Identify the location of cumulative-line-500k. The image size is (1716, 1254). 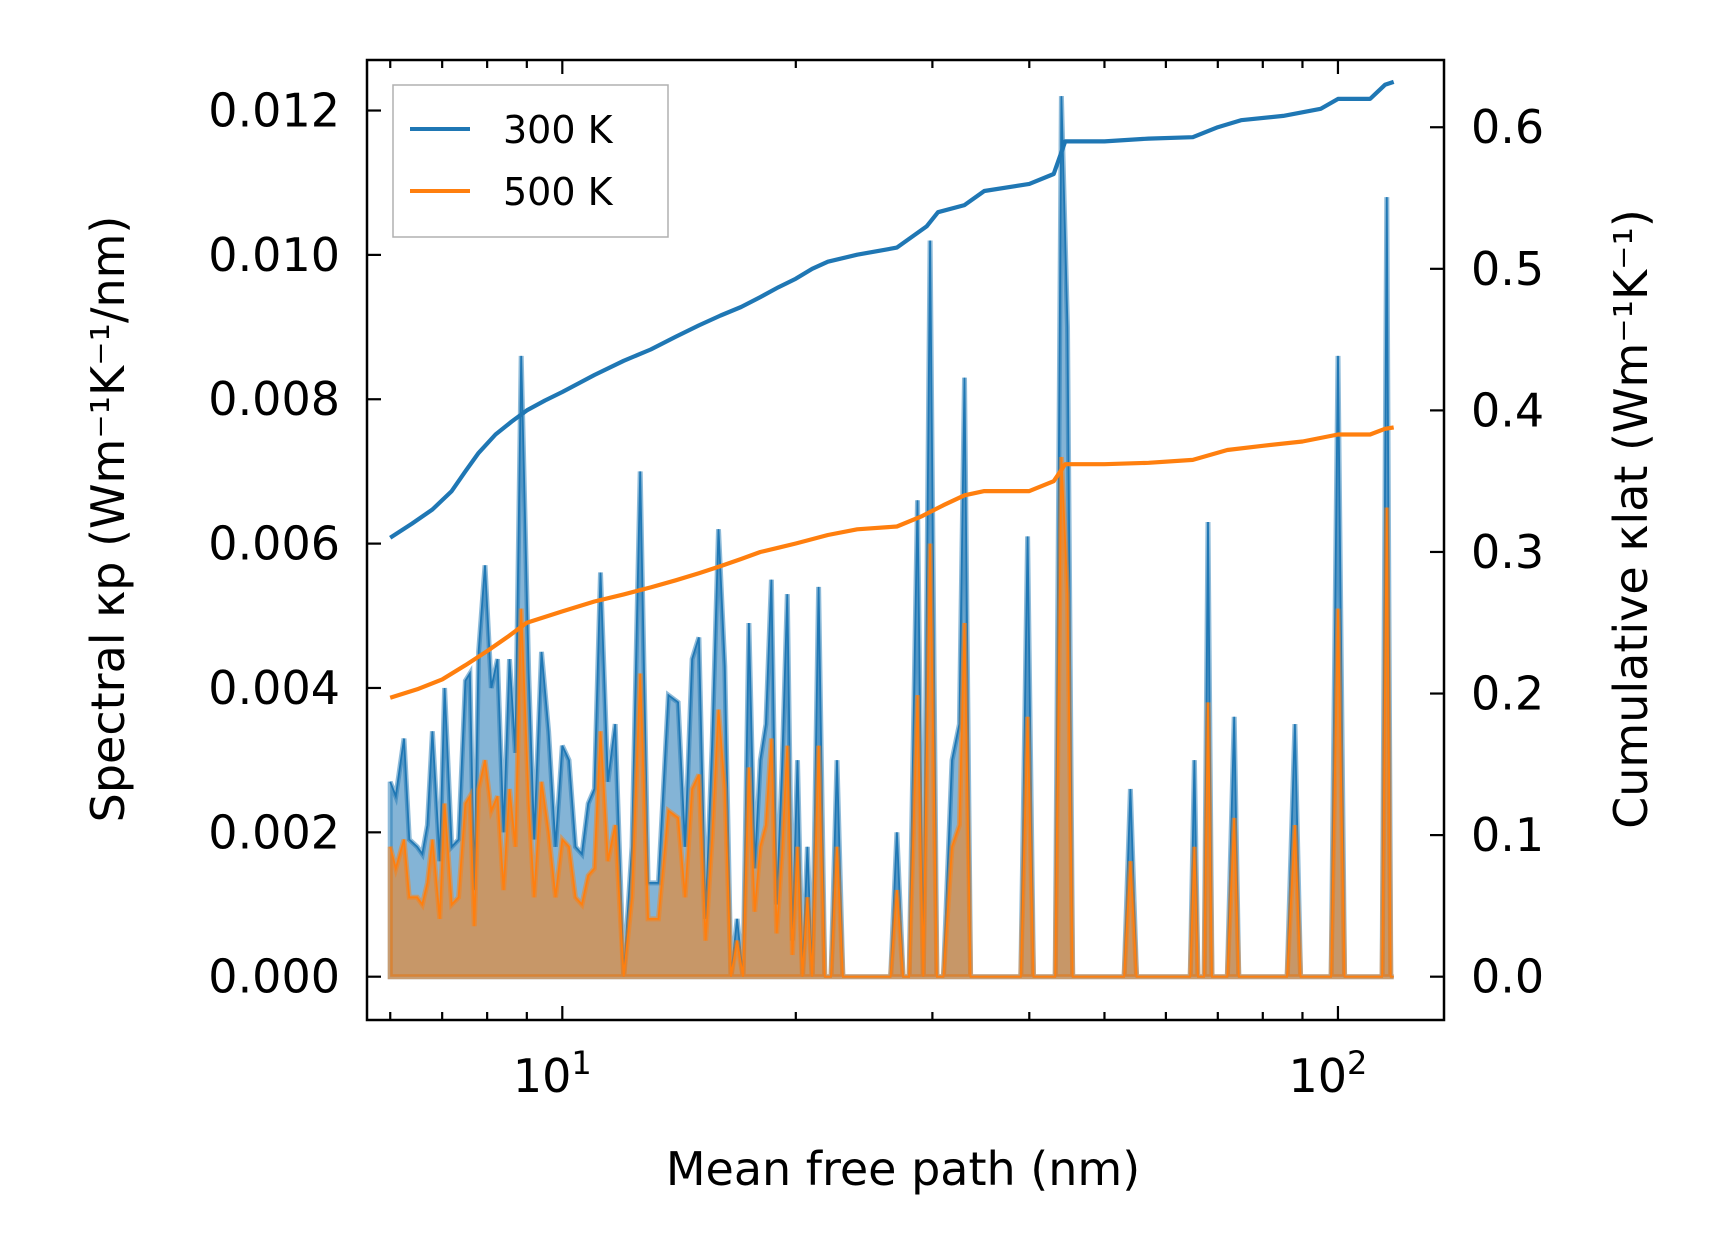
(892, 562).